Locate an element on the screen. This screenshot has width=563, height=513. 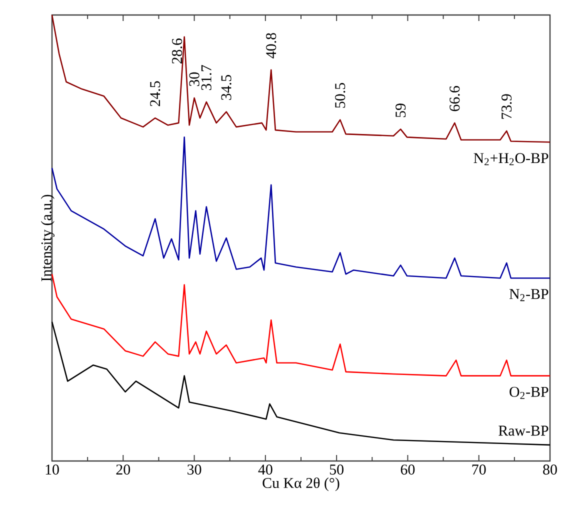
x-tick-label: 60 is located at coordinates (407, 469).